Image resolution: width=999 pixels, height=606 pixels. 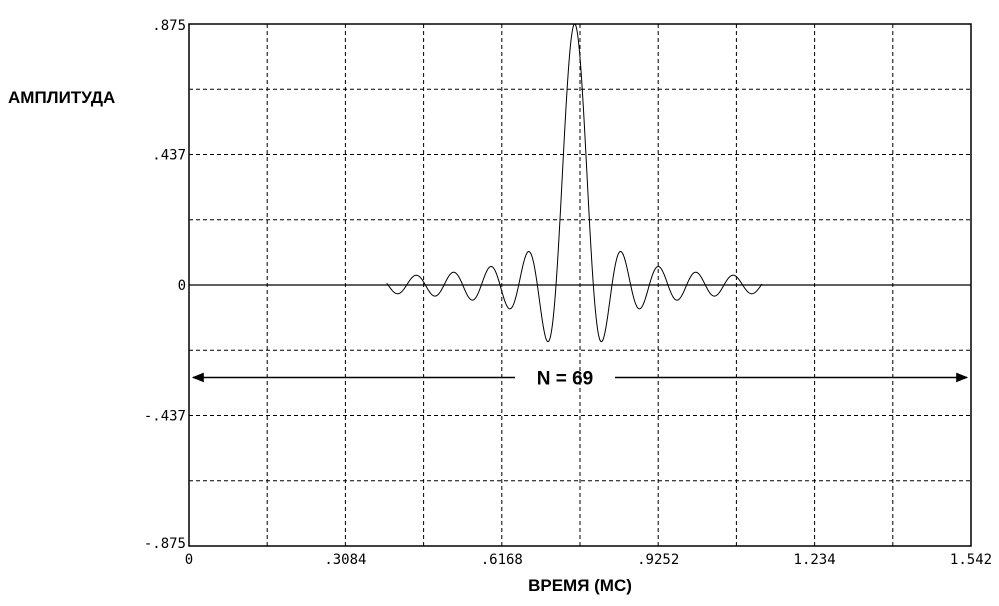 I want to click on x-tick-label: .3084, so click(x=345, y=560).